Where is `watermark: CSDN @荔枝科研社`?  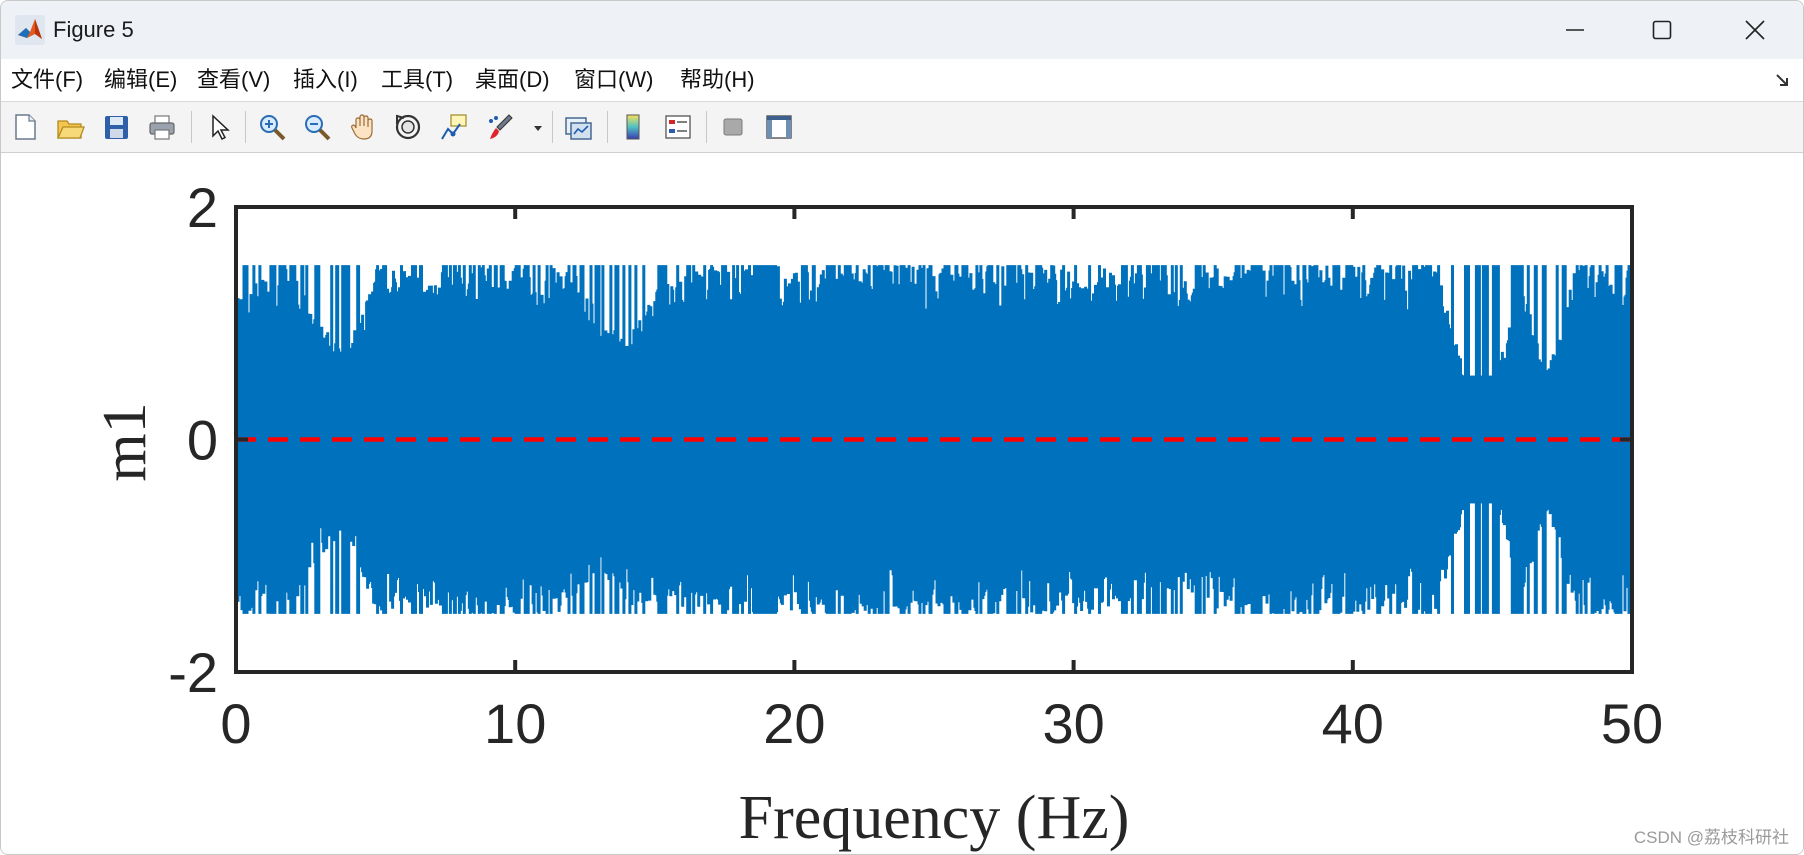 watermark: CSDN @荔枝科研社 is located at coordinates (1711, 837).